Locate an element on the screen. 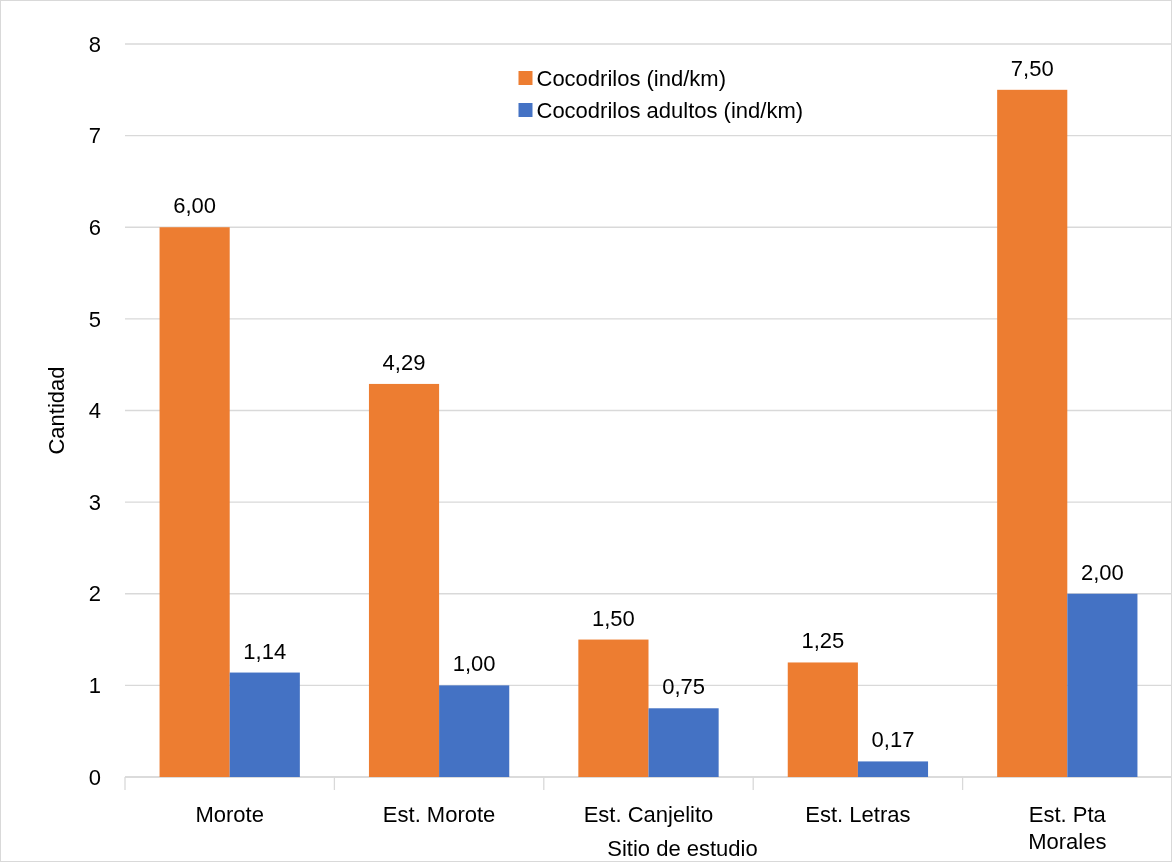  y-tick-label: 5 is located at coordinates (94, 319).